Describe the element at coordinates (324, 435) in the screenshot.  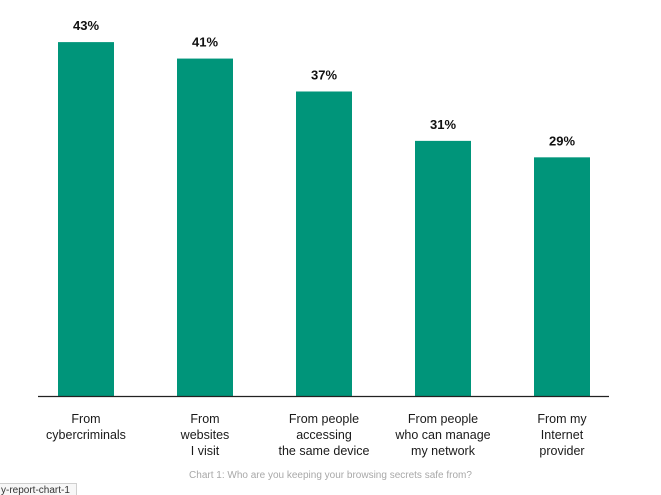
I see `category-label: accessing` at that location.